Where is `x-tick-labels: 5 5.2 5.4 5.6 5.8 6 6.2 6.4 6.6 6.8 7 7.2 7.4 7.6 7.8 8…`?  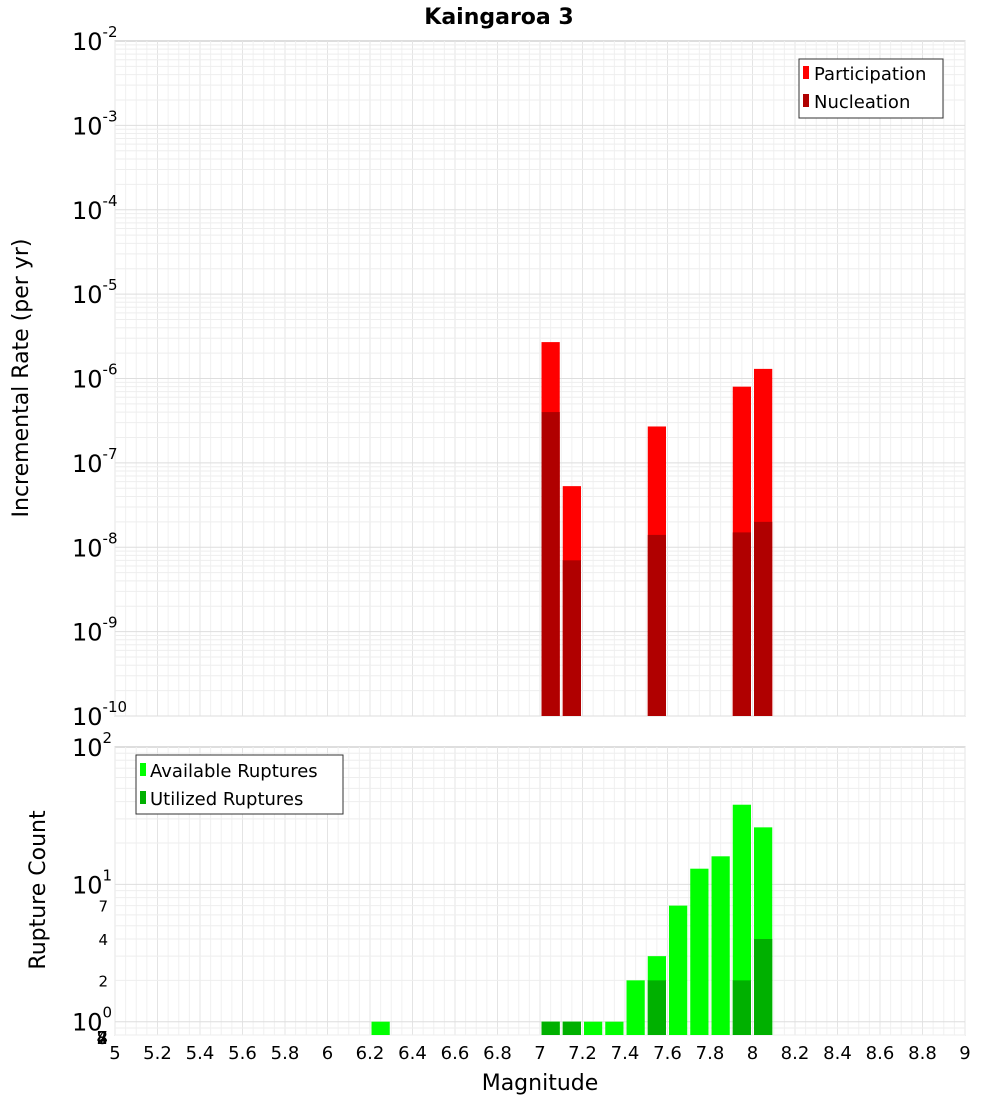 x-tick-labels: 5 5.2 5.4 5.6 5.8 6 6.2 6.4 6.6 6.8 7 7.2 7.4 7.6 7.8 8… is located at coordinates (539, 1053).